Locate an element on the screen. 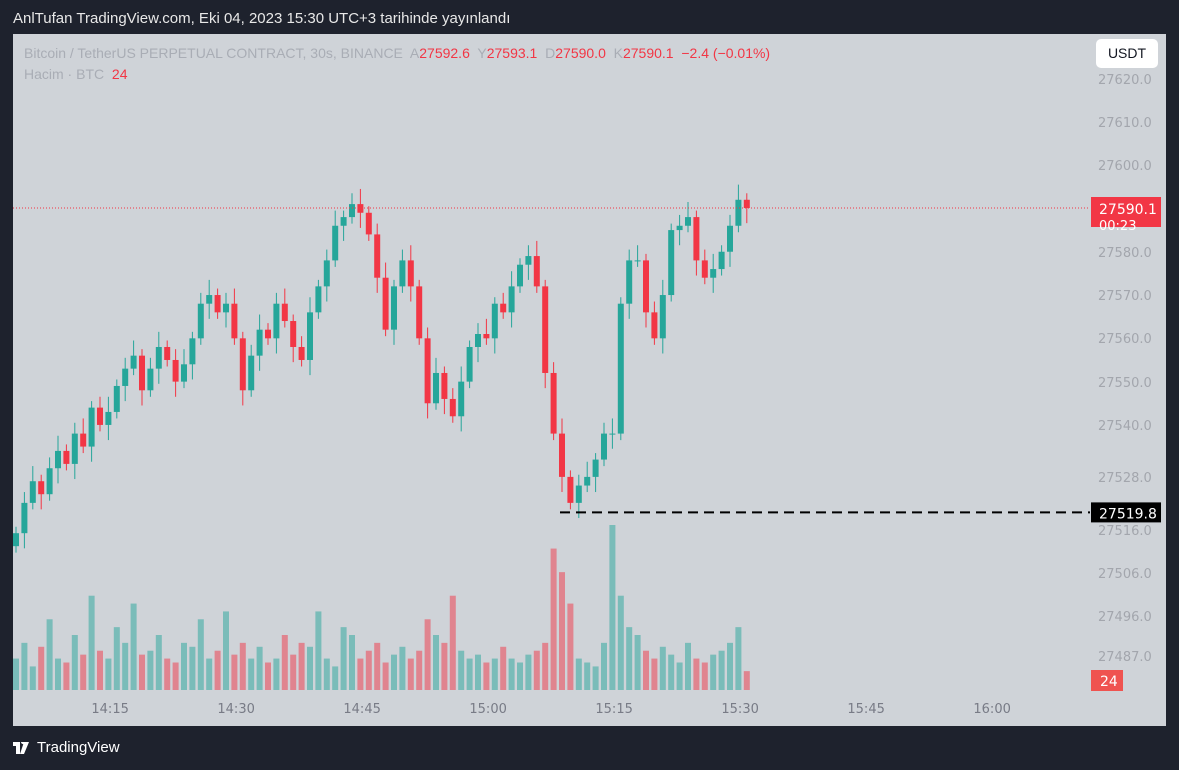 The width and height of the screenshot is (1179, 770). x-axis-tick: 15:45 is located at coordinates (865, 709).